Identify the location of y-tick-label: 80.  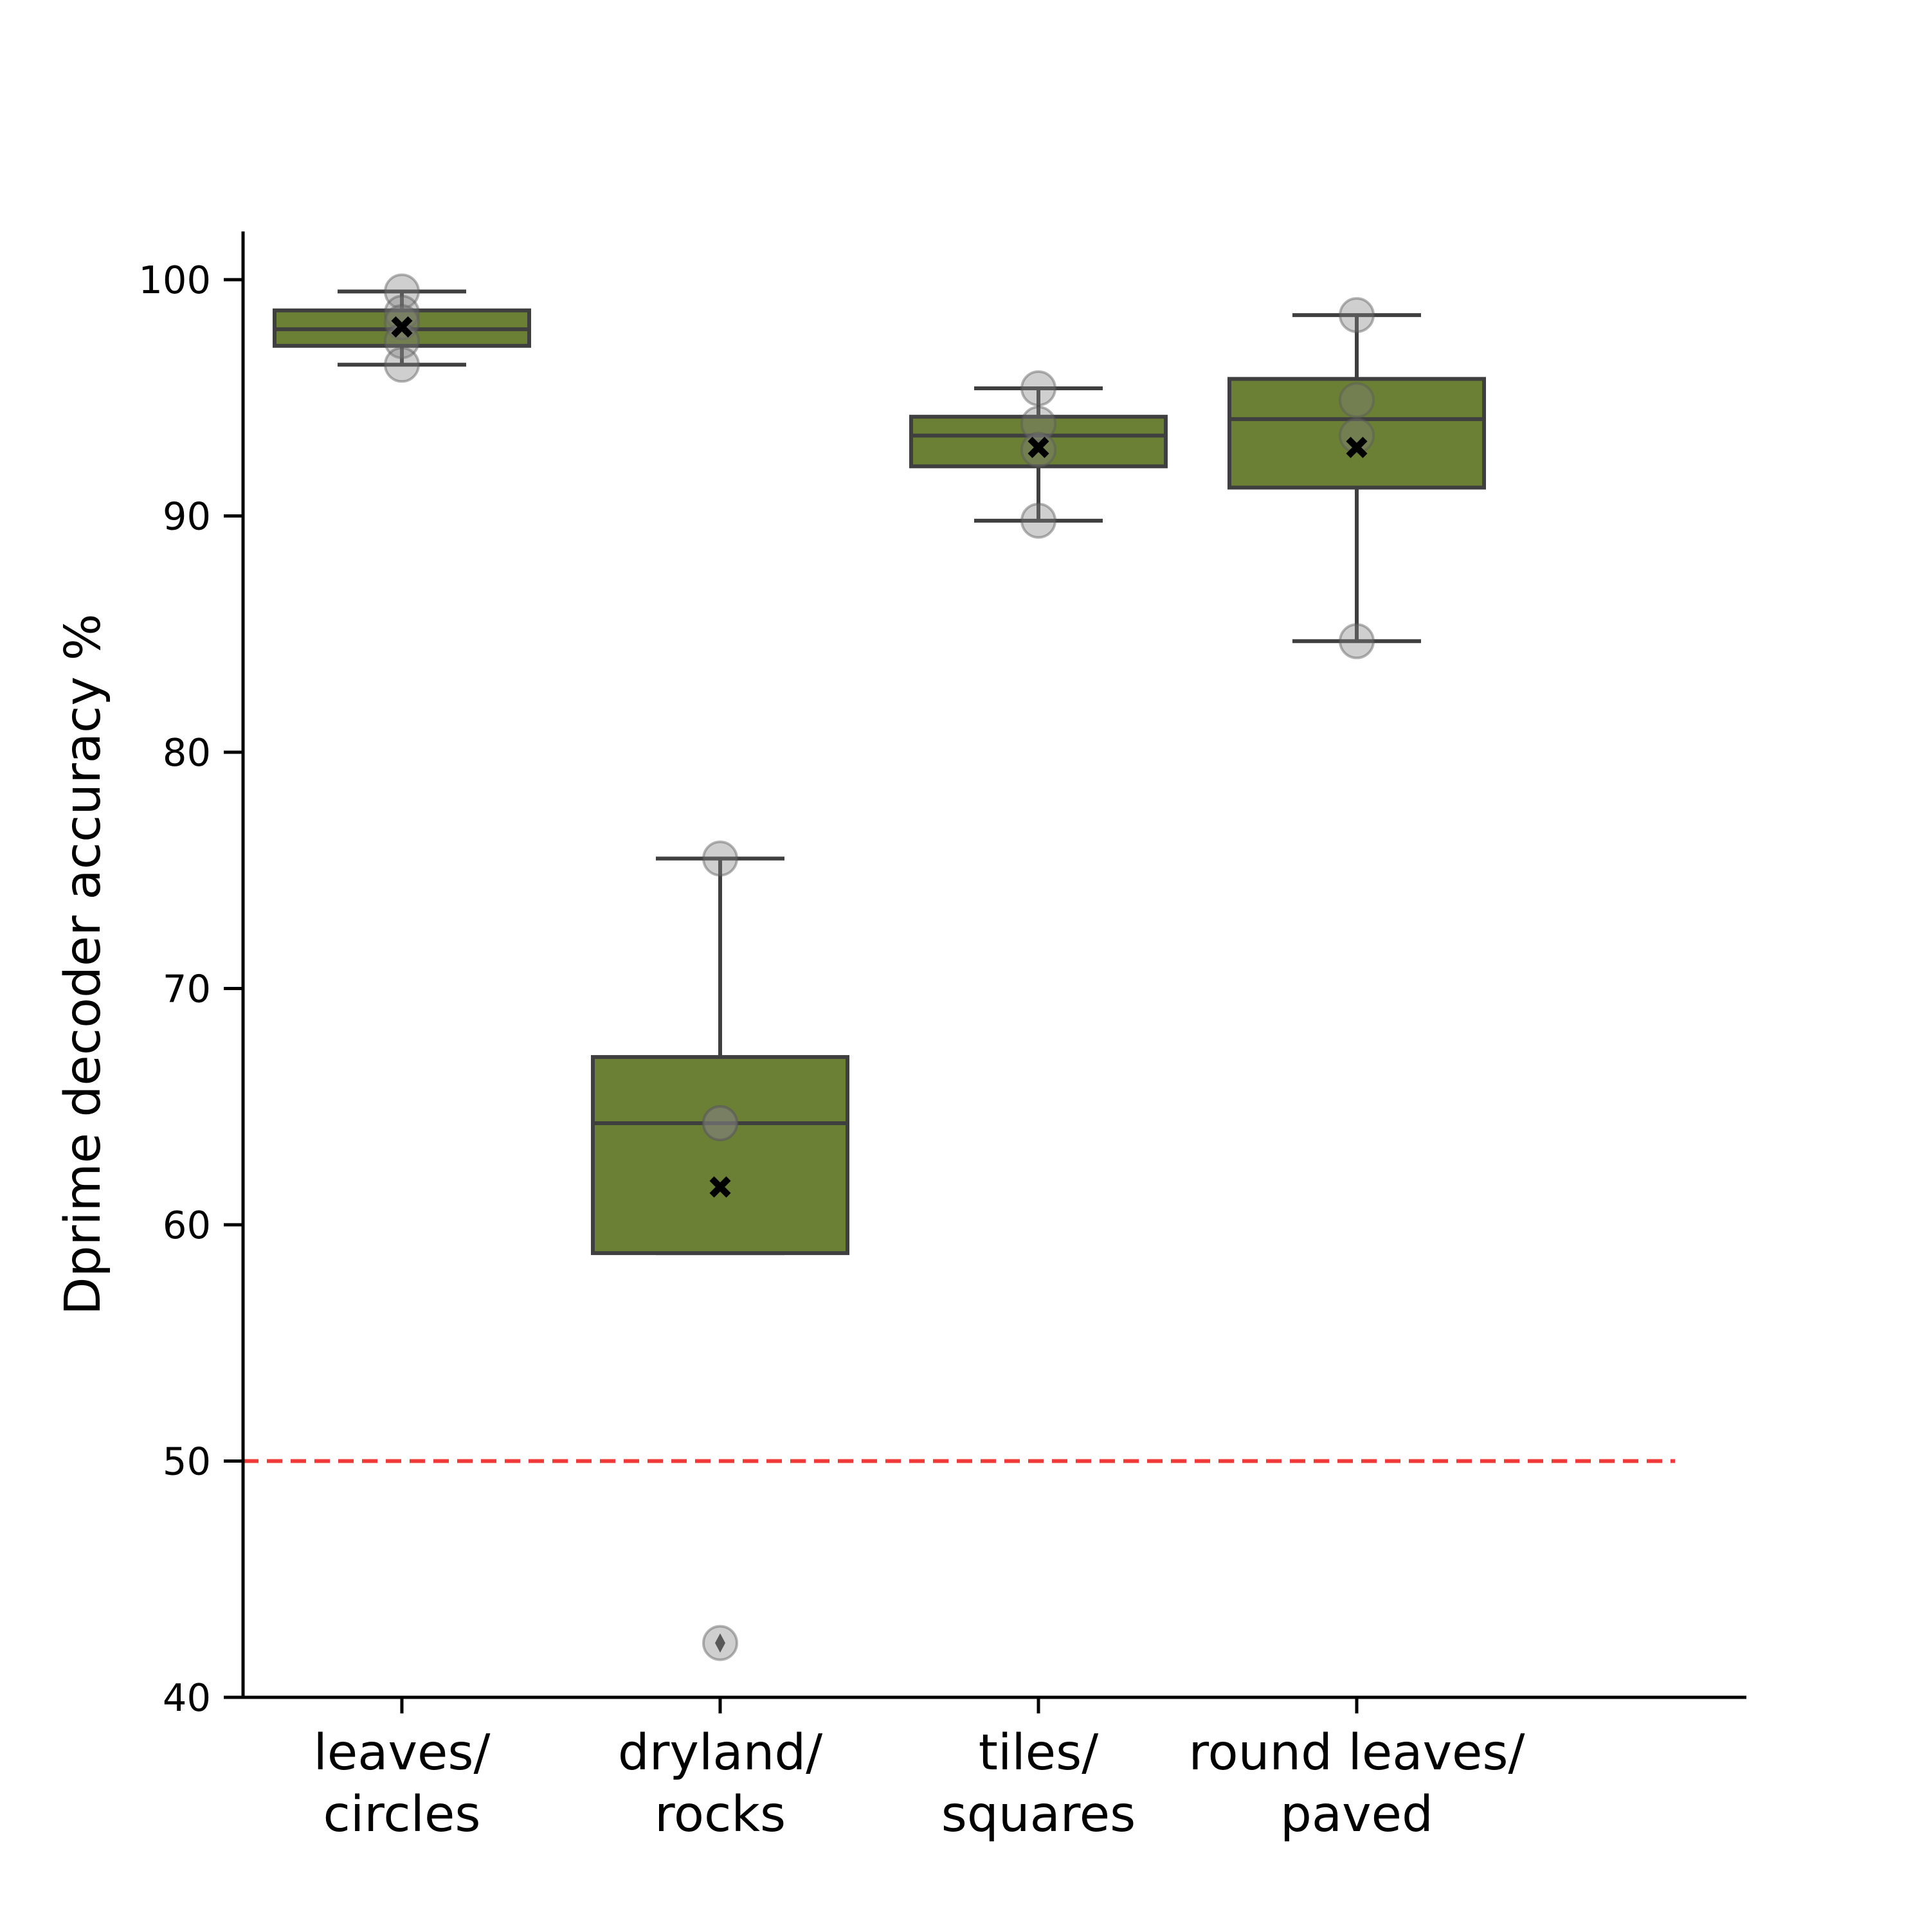
(187, 752).